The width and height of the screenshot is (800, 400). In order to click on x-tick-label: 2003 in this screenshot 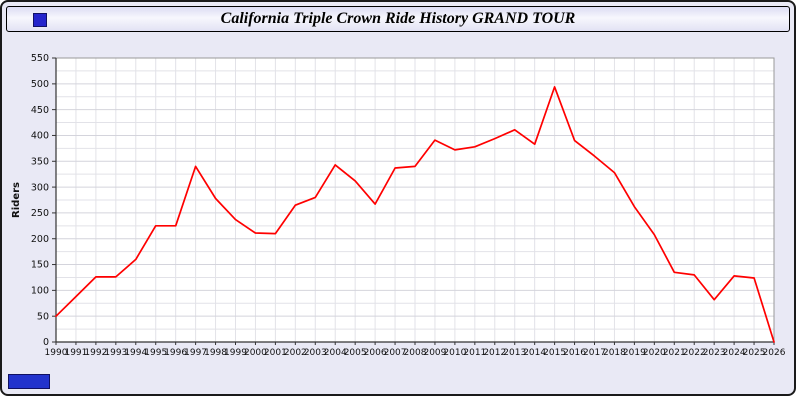, I will do `click(315, 353)`.